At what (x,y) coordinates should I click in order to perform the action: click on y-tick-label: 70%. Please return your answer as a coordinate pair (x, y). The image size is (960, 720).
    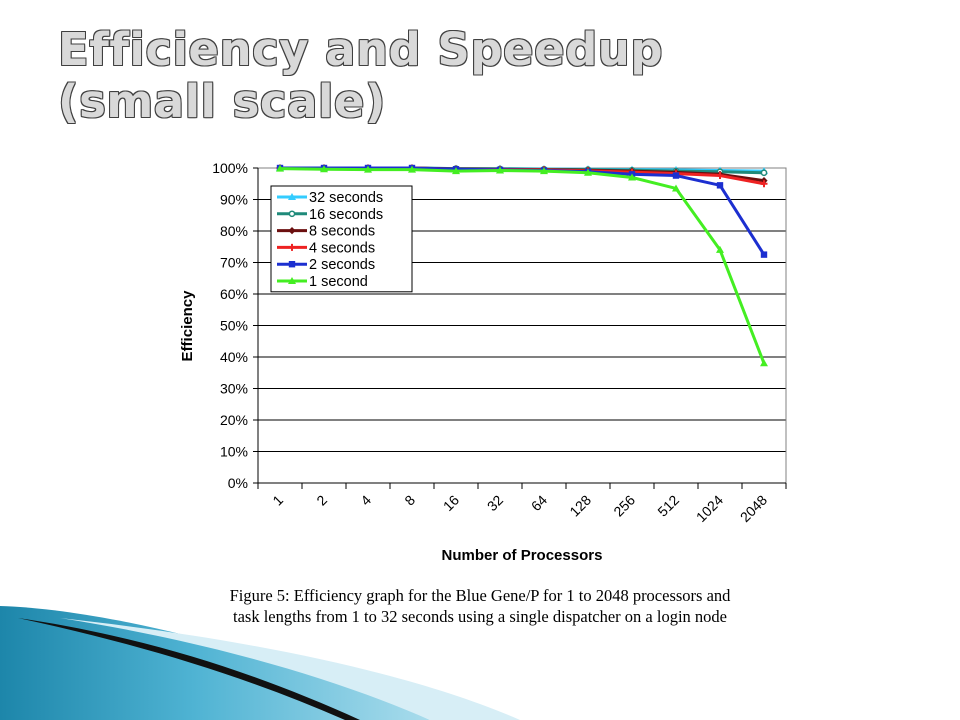
    Looking at the image, I should click on (234, 263).